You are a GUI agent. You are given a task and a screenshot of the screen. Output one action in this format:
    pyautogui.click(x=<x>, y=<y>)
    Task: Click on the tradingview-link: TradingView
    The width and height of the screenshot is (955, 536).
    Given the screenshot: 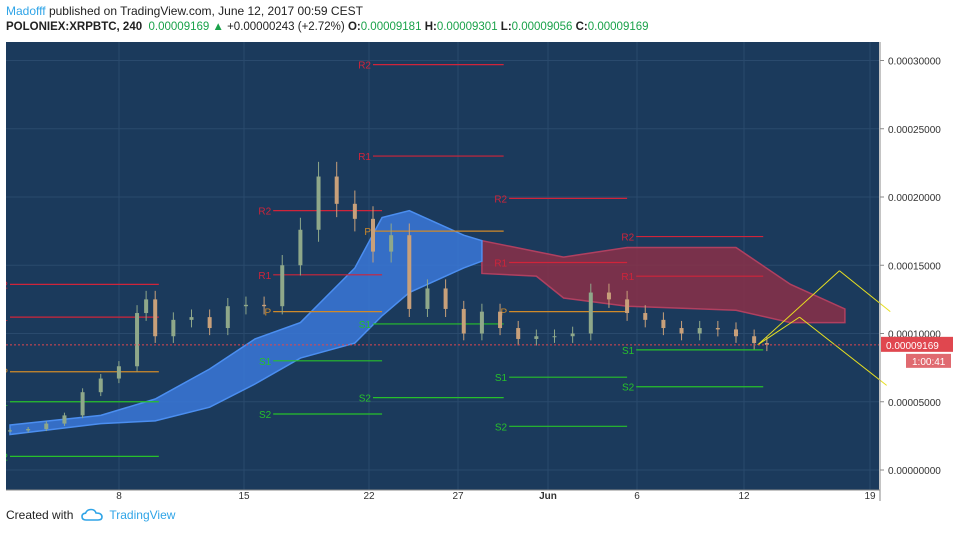 What is the action you would take?
    pyautogui.click(x=128, y=515)
    